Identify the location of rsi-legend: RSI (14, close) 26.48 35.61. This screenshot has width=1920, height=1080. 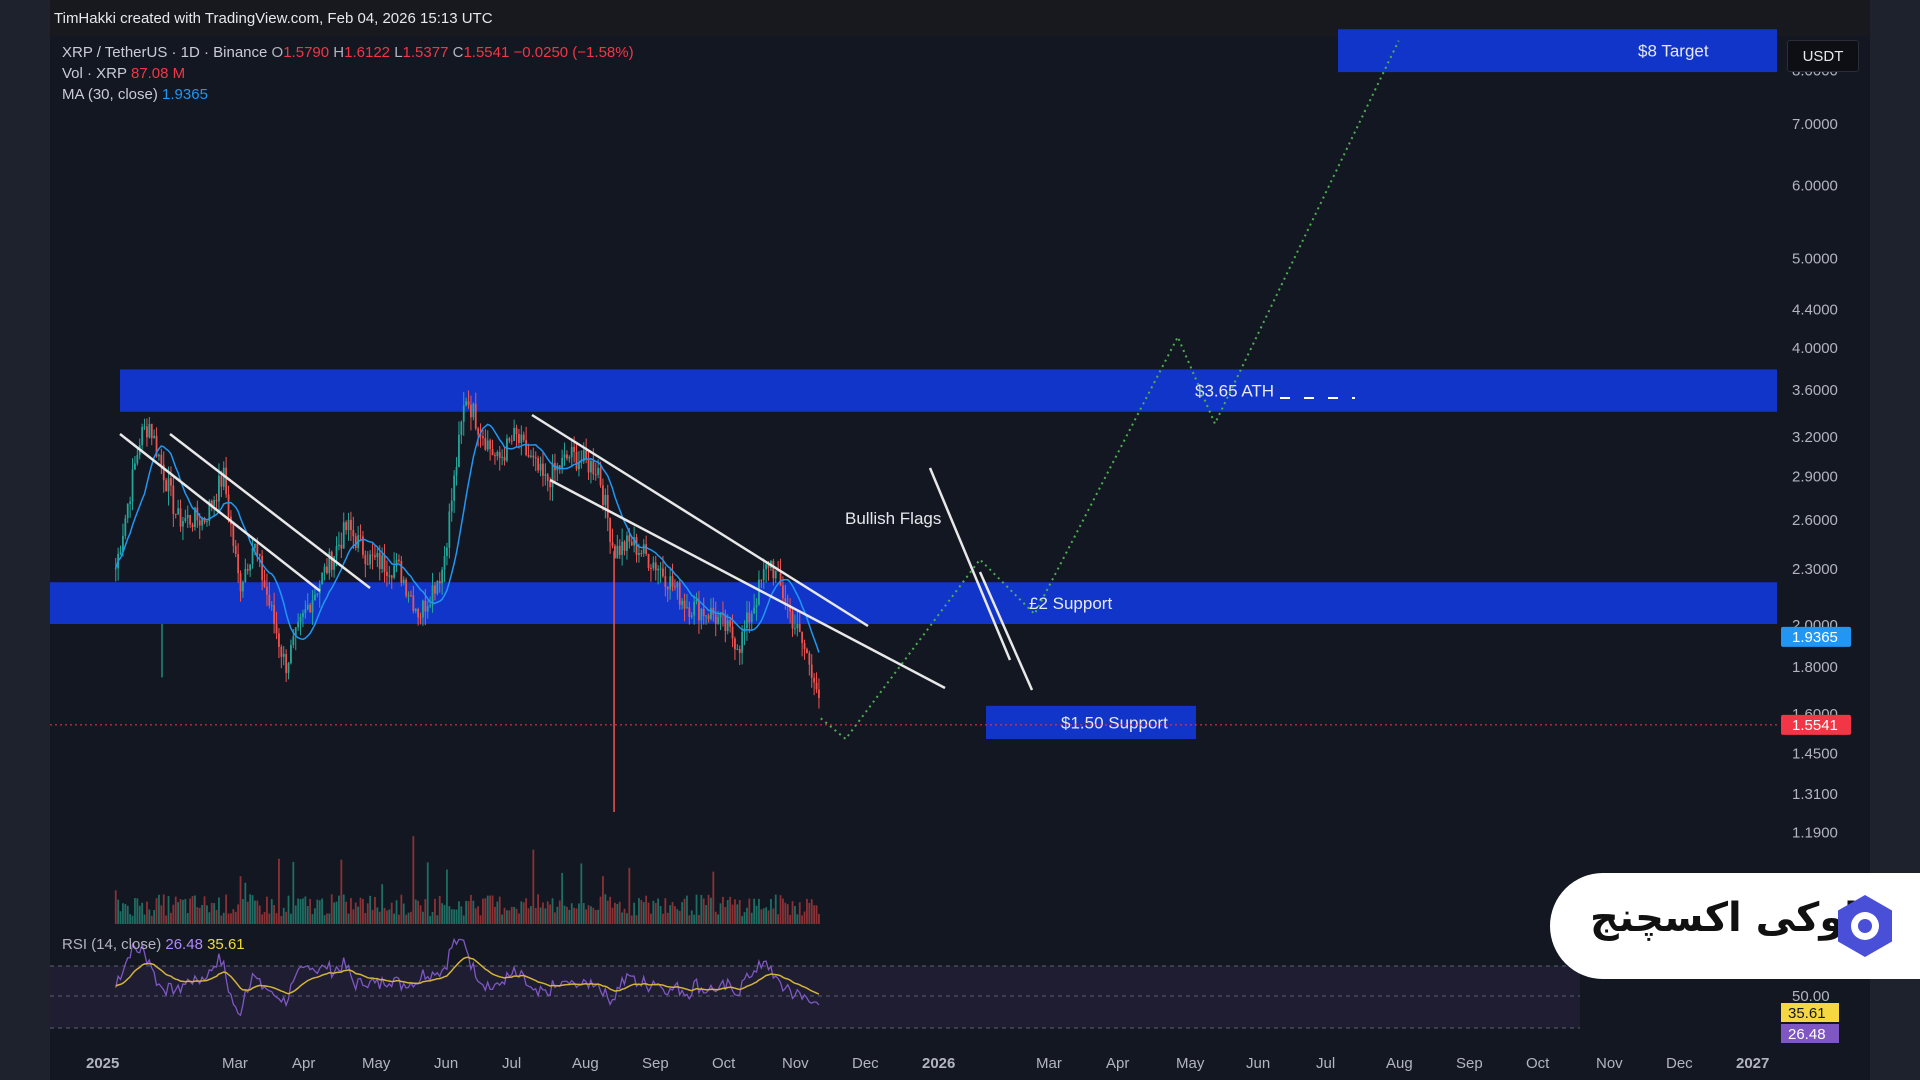
(153, 944).